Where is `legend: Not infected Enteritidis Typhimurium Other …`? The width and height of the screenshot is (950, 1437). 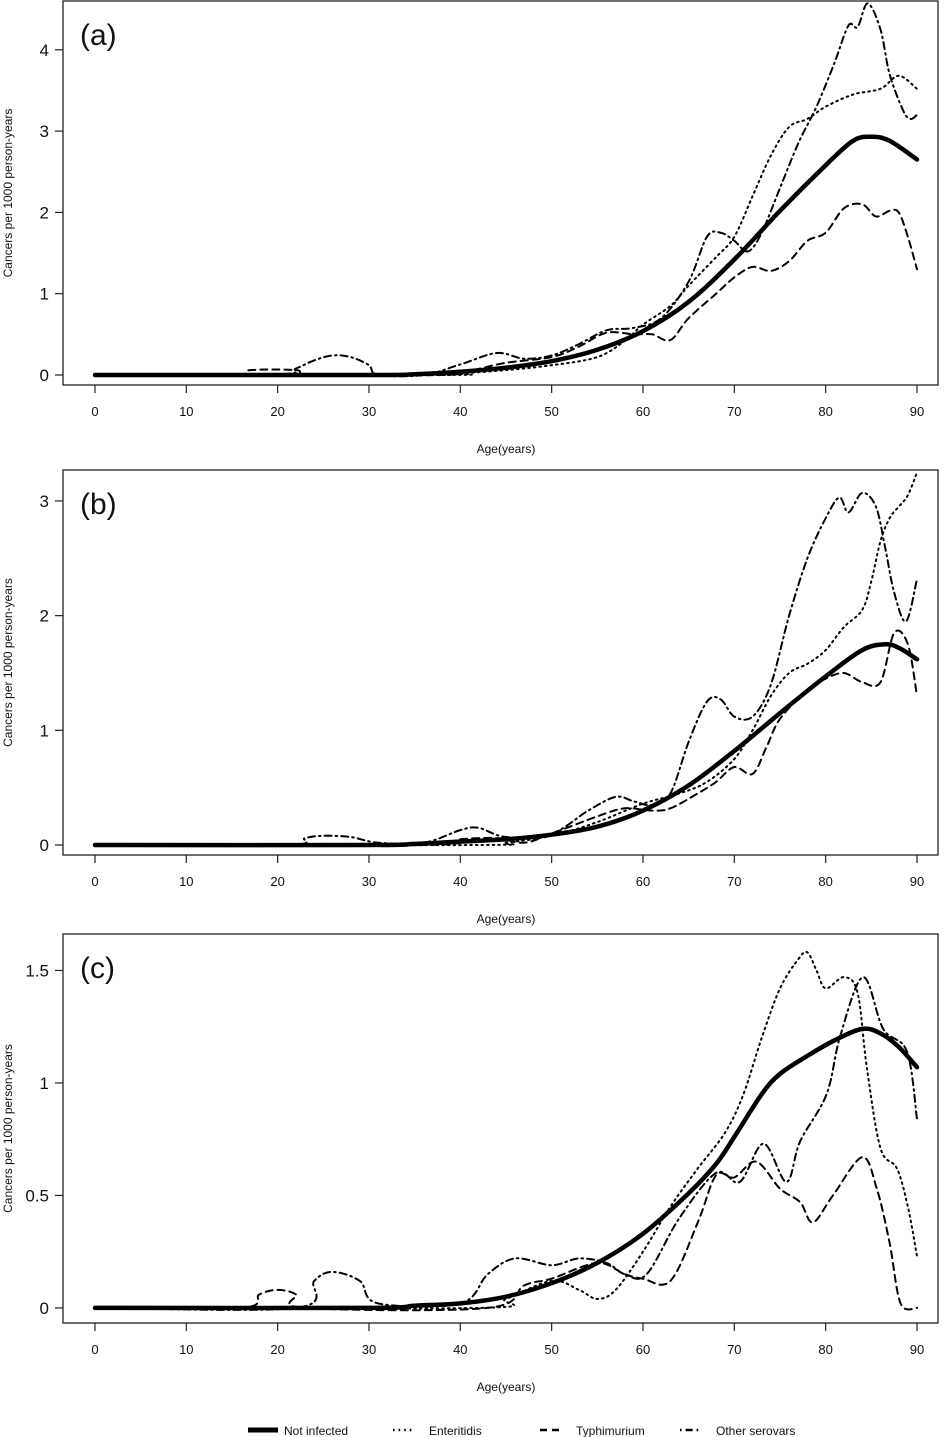
legend: Not infected Enteritidis Typhimurium Other … is located at coordinates (521, 1430).